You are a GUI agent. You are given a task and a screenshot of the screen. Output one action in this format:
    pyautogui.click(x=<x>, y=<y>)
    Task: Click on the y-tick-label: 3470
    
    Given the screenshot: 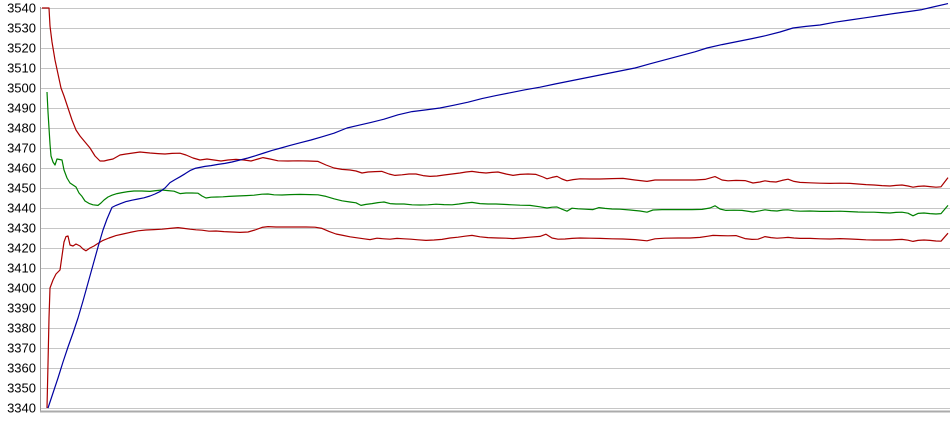 What is the action you would take?
    pyautogui.click(x=21, y=148)
    